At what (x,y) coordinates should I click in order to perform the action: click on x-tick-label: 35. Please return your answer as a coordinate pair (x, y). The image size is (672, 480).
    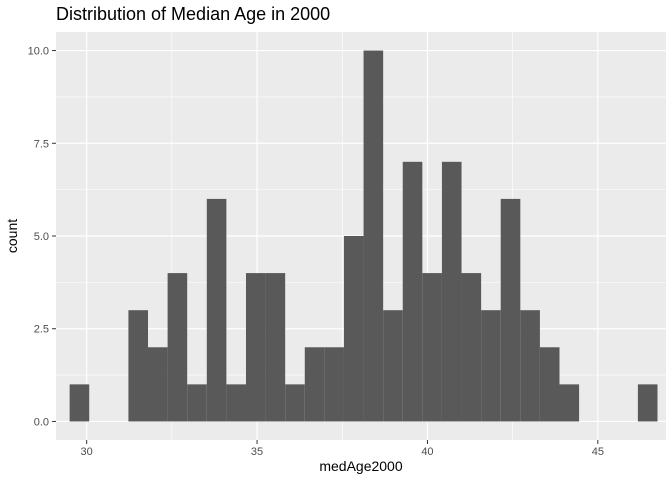
    Looking at the image, I should click on (257, 452).